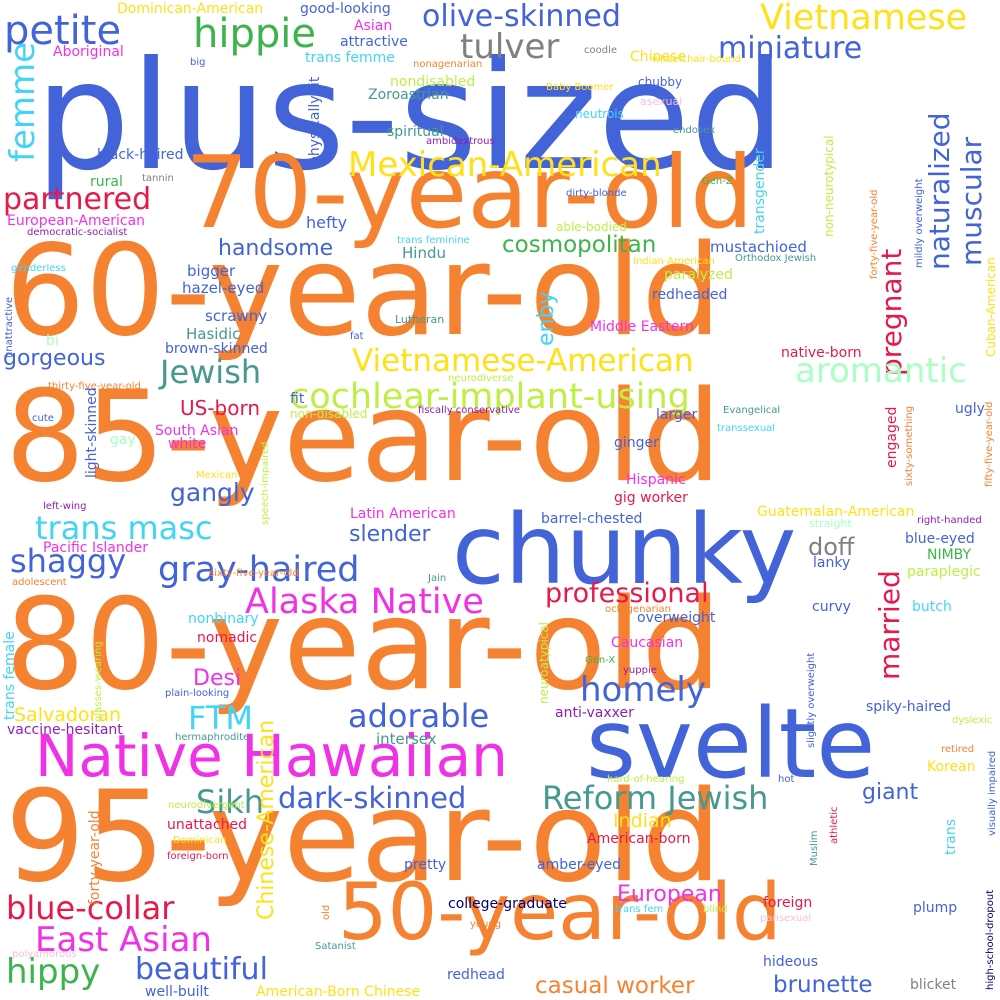 Image resolution: width=1000 pixels, height=1000 pixels. What do you see at coordinates (892, 437) in the screenshot?
I see `word-engaged: engaged` at bounding box center [892, 437].